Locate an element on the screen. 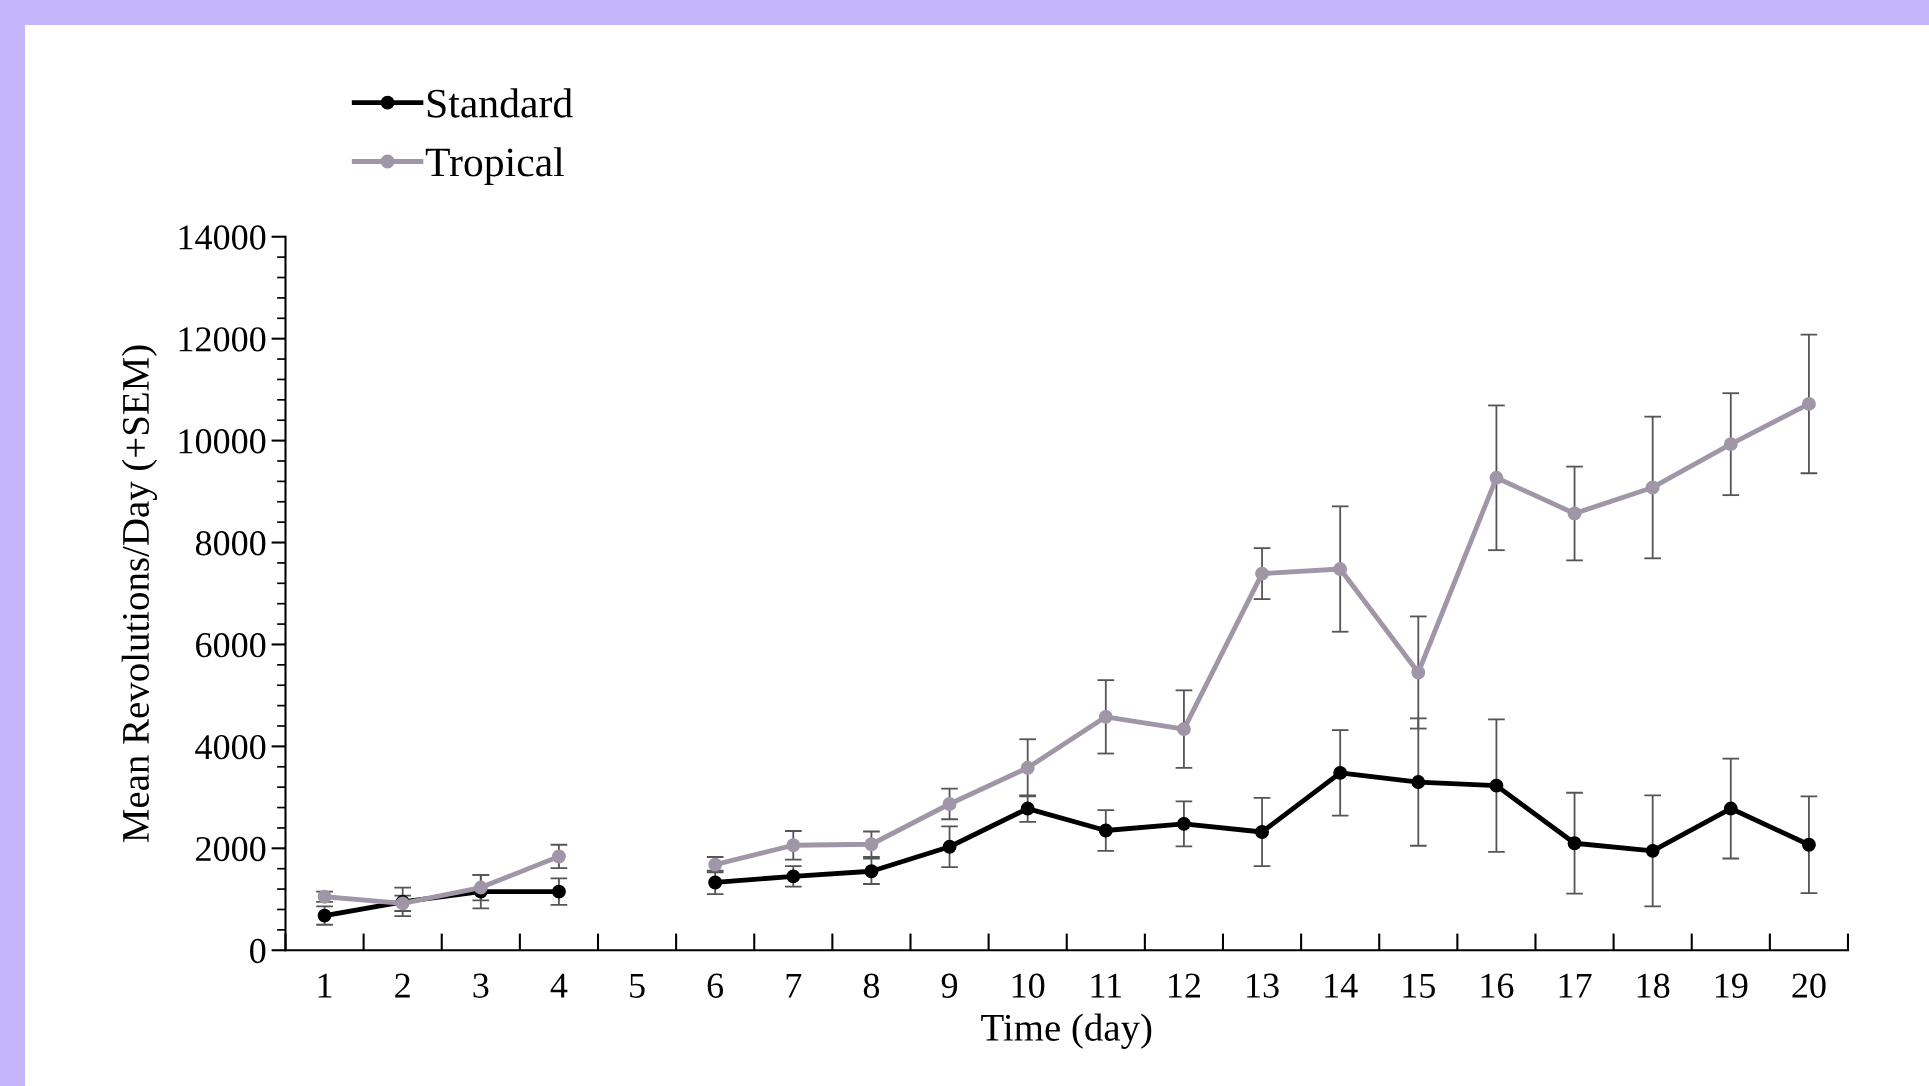 This screenshot has width=1929, height=1086. x-tick-label: 18 is located at coordinates (1653, 985).